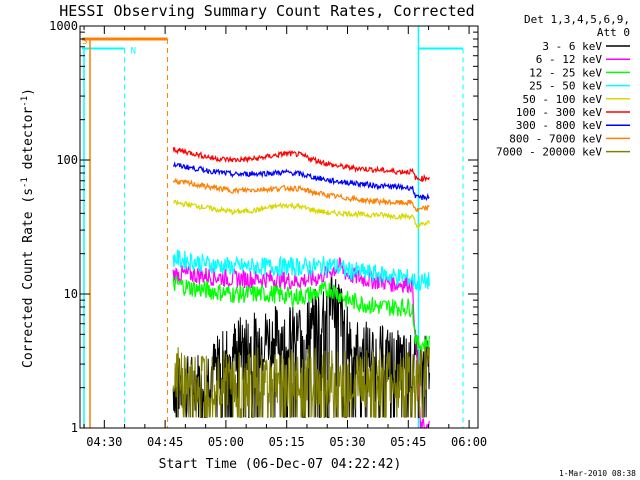 The image size is (640, 480). What do you see at coordinates (74, 428) in the screenshot?
I see `y-tick-label: 1` at bounding box center [74, 428].